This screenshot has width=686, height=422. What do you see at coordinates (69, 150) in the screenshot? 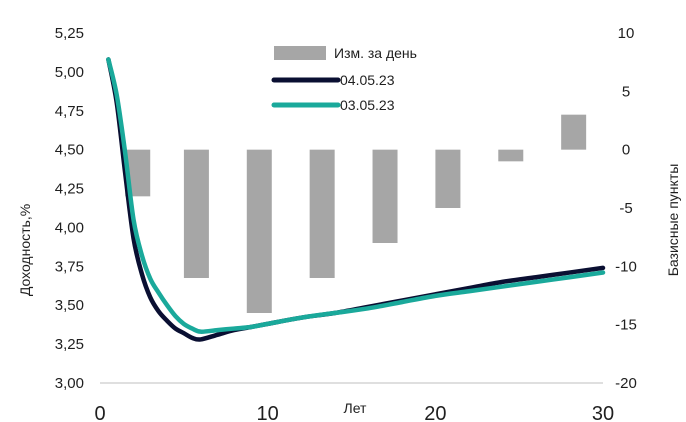
I see `y-left-tick-label-6: 4,50` at bounding box center [69, 150].